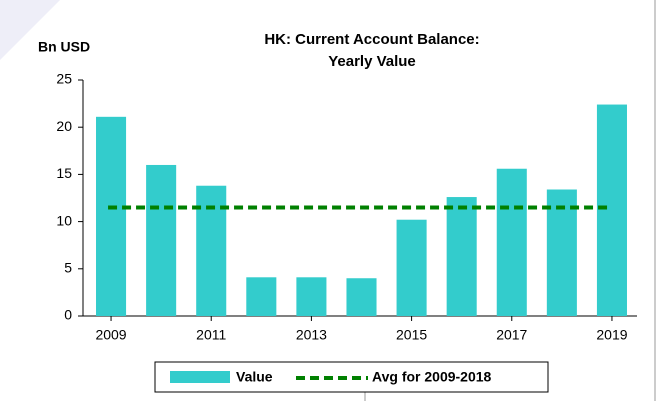 The image size is (667, 401). What do you see at coordinates (64, 47) in the screenshot?
I see `y-axis-label: Bn USD` at bounding box center [64, 47].